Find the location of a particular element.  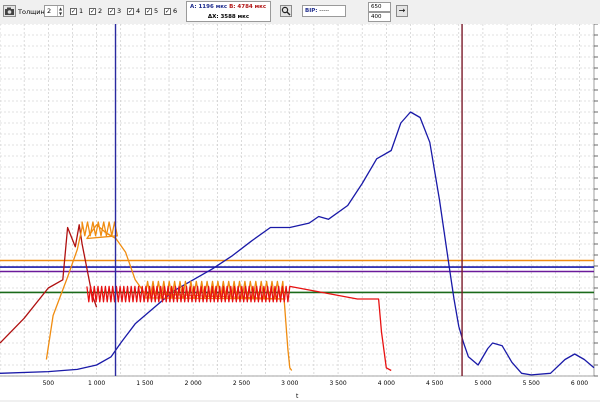

series-line-darkred is located at coordinates (49, 284).